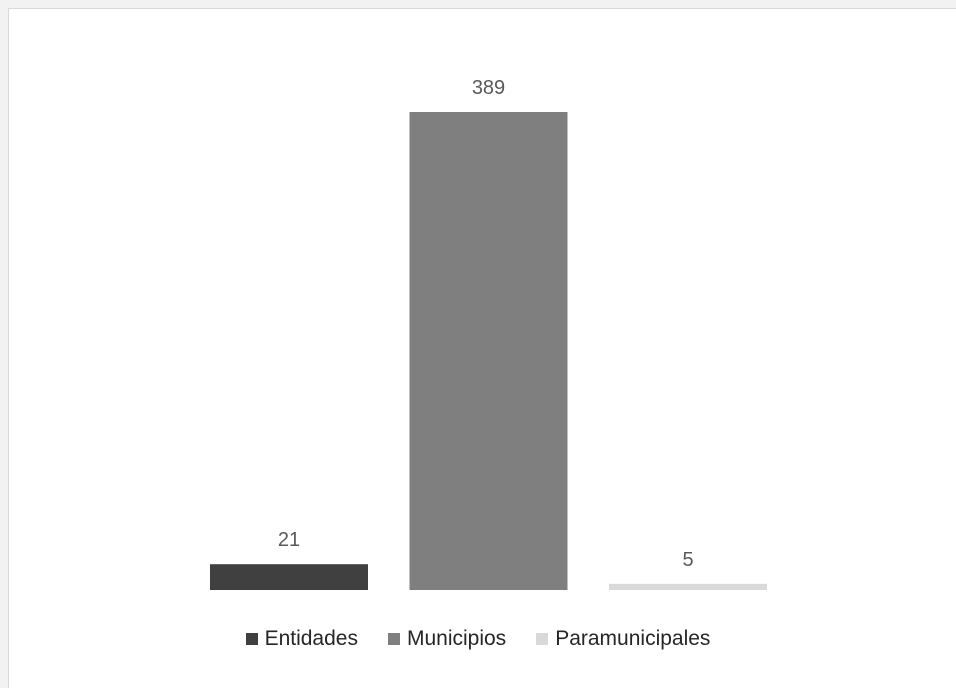 This screenshot has height=688, width=956. I want to click on legend-label-entidades: Entidades, so click(311, 638).